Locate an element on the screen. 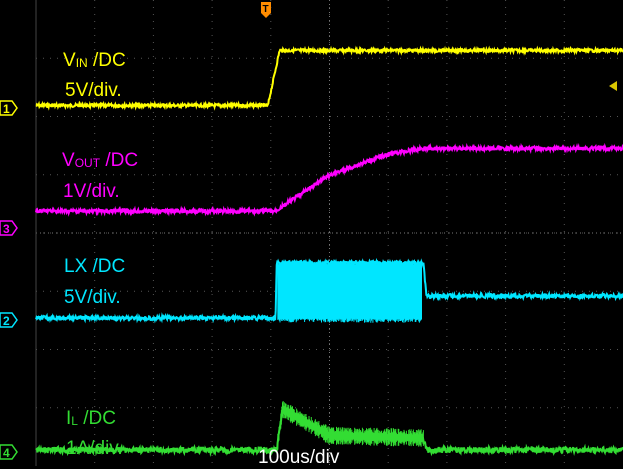 Image resolution: width=623 pixels, height=469 pixels. channel-marker-4: 4 is located at coordinates (9, 452).